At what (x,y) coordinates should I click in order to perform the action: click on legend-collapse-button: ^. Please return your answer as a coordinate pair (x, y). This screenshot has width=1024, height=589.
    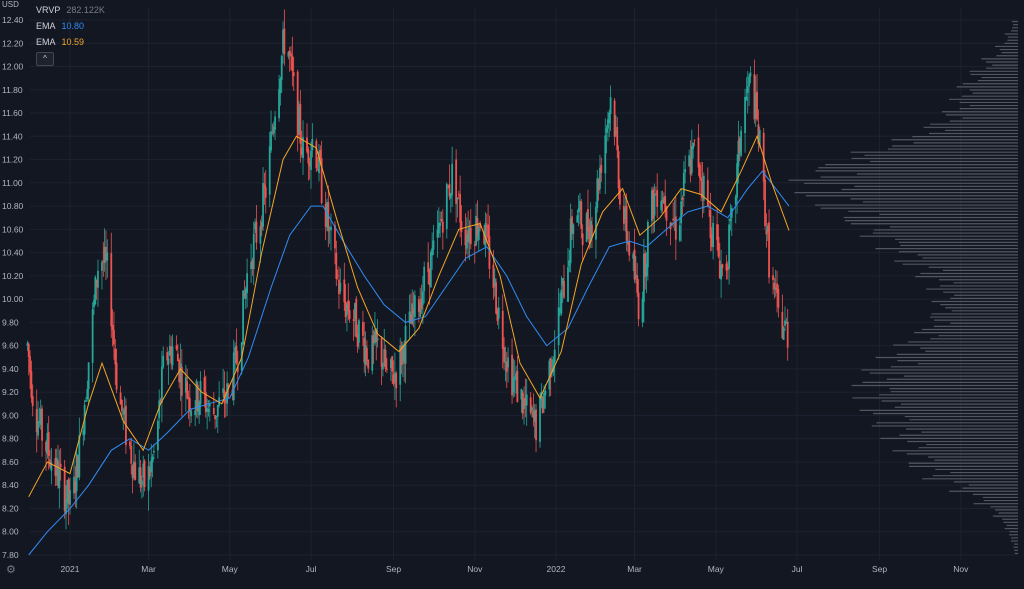
    Looking at the image, I should click on (45, 59).